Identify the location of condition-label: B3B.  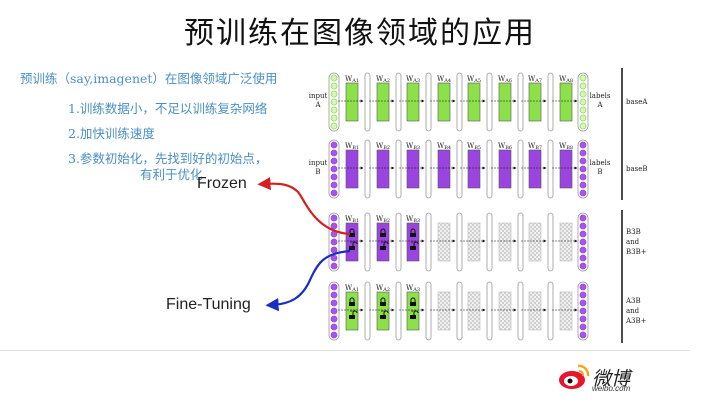
(633, 232).